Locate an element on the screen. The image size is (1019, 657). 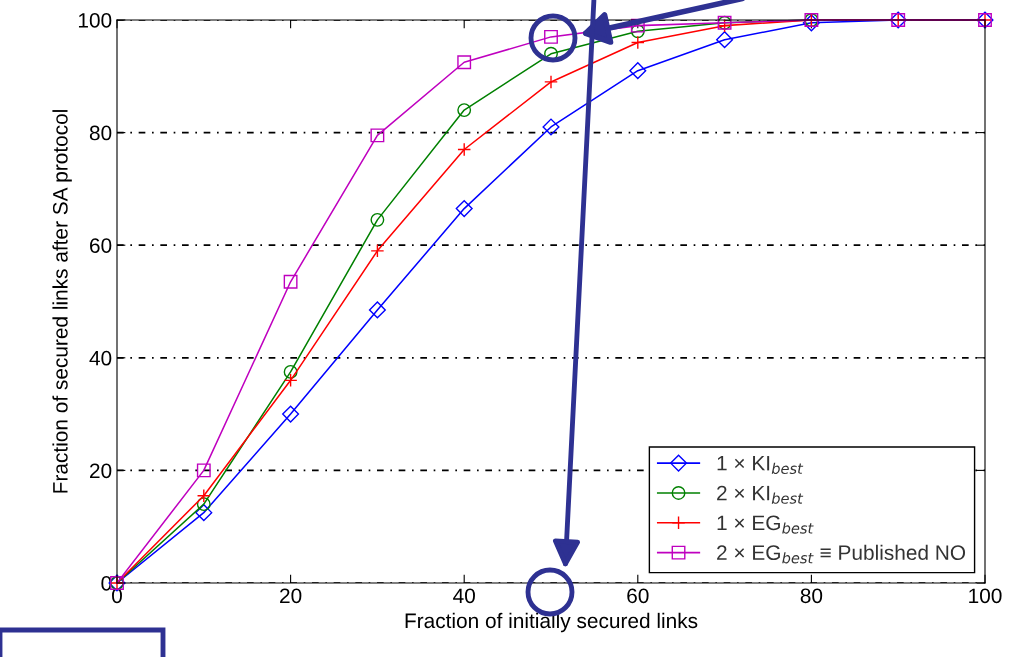
x-axis-title: Fraction of initially secured links is located at coordinates (551, 622).